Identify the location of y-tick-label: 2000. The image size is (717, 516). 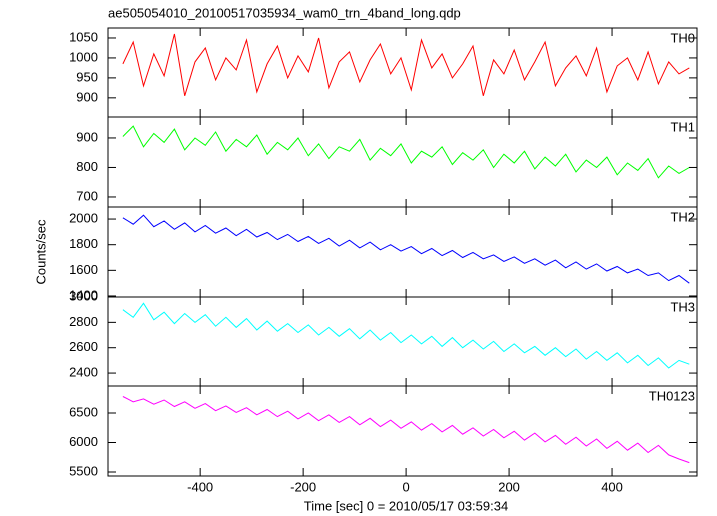
(83, 217).